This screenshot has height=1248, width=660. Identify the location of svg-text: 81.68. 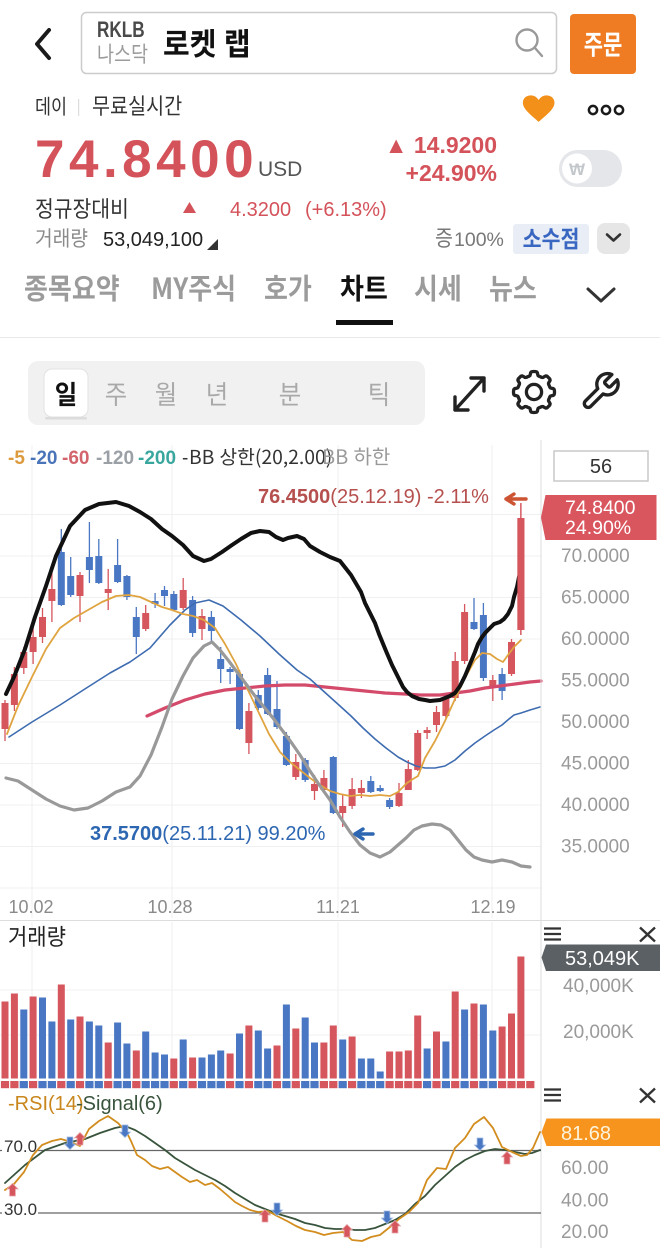
(586, 1134).